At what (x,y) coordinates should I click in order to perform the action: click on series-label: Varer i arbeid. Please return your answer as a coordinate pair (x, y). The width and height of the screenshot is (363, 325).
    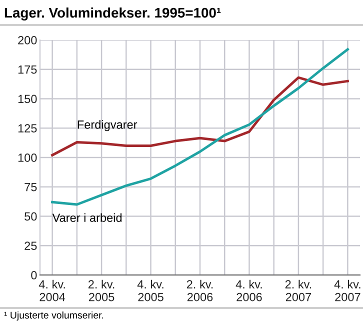
    Looking at the image, I should click on (87, 217).